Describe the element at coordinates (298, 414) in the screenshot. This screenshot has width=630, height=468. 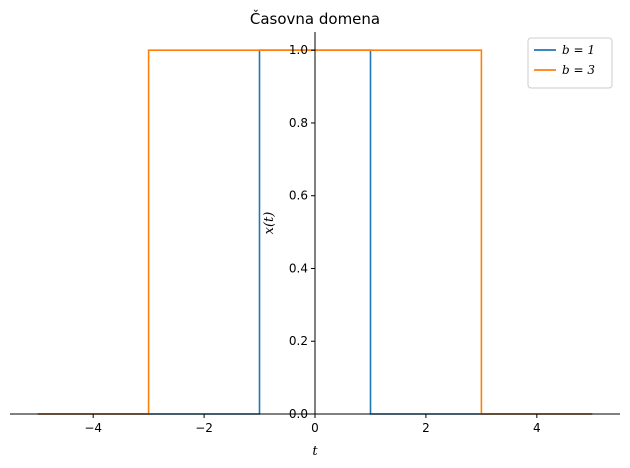
I see `y-tick-label: 0.0` at that location.